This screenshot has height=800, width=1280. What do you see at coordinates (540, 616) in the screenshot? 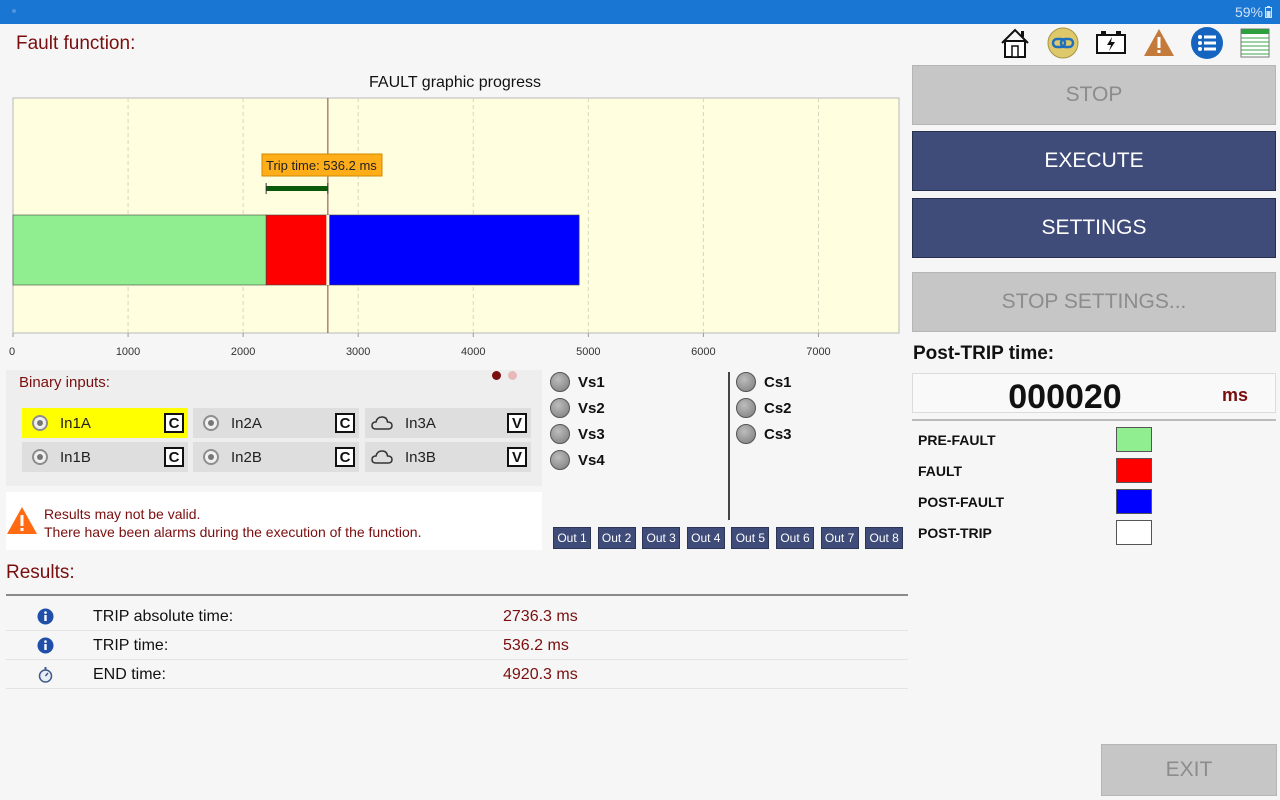
I see `result-value: 2736.3 ms` at bounding box center [540, 616].